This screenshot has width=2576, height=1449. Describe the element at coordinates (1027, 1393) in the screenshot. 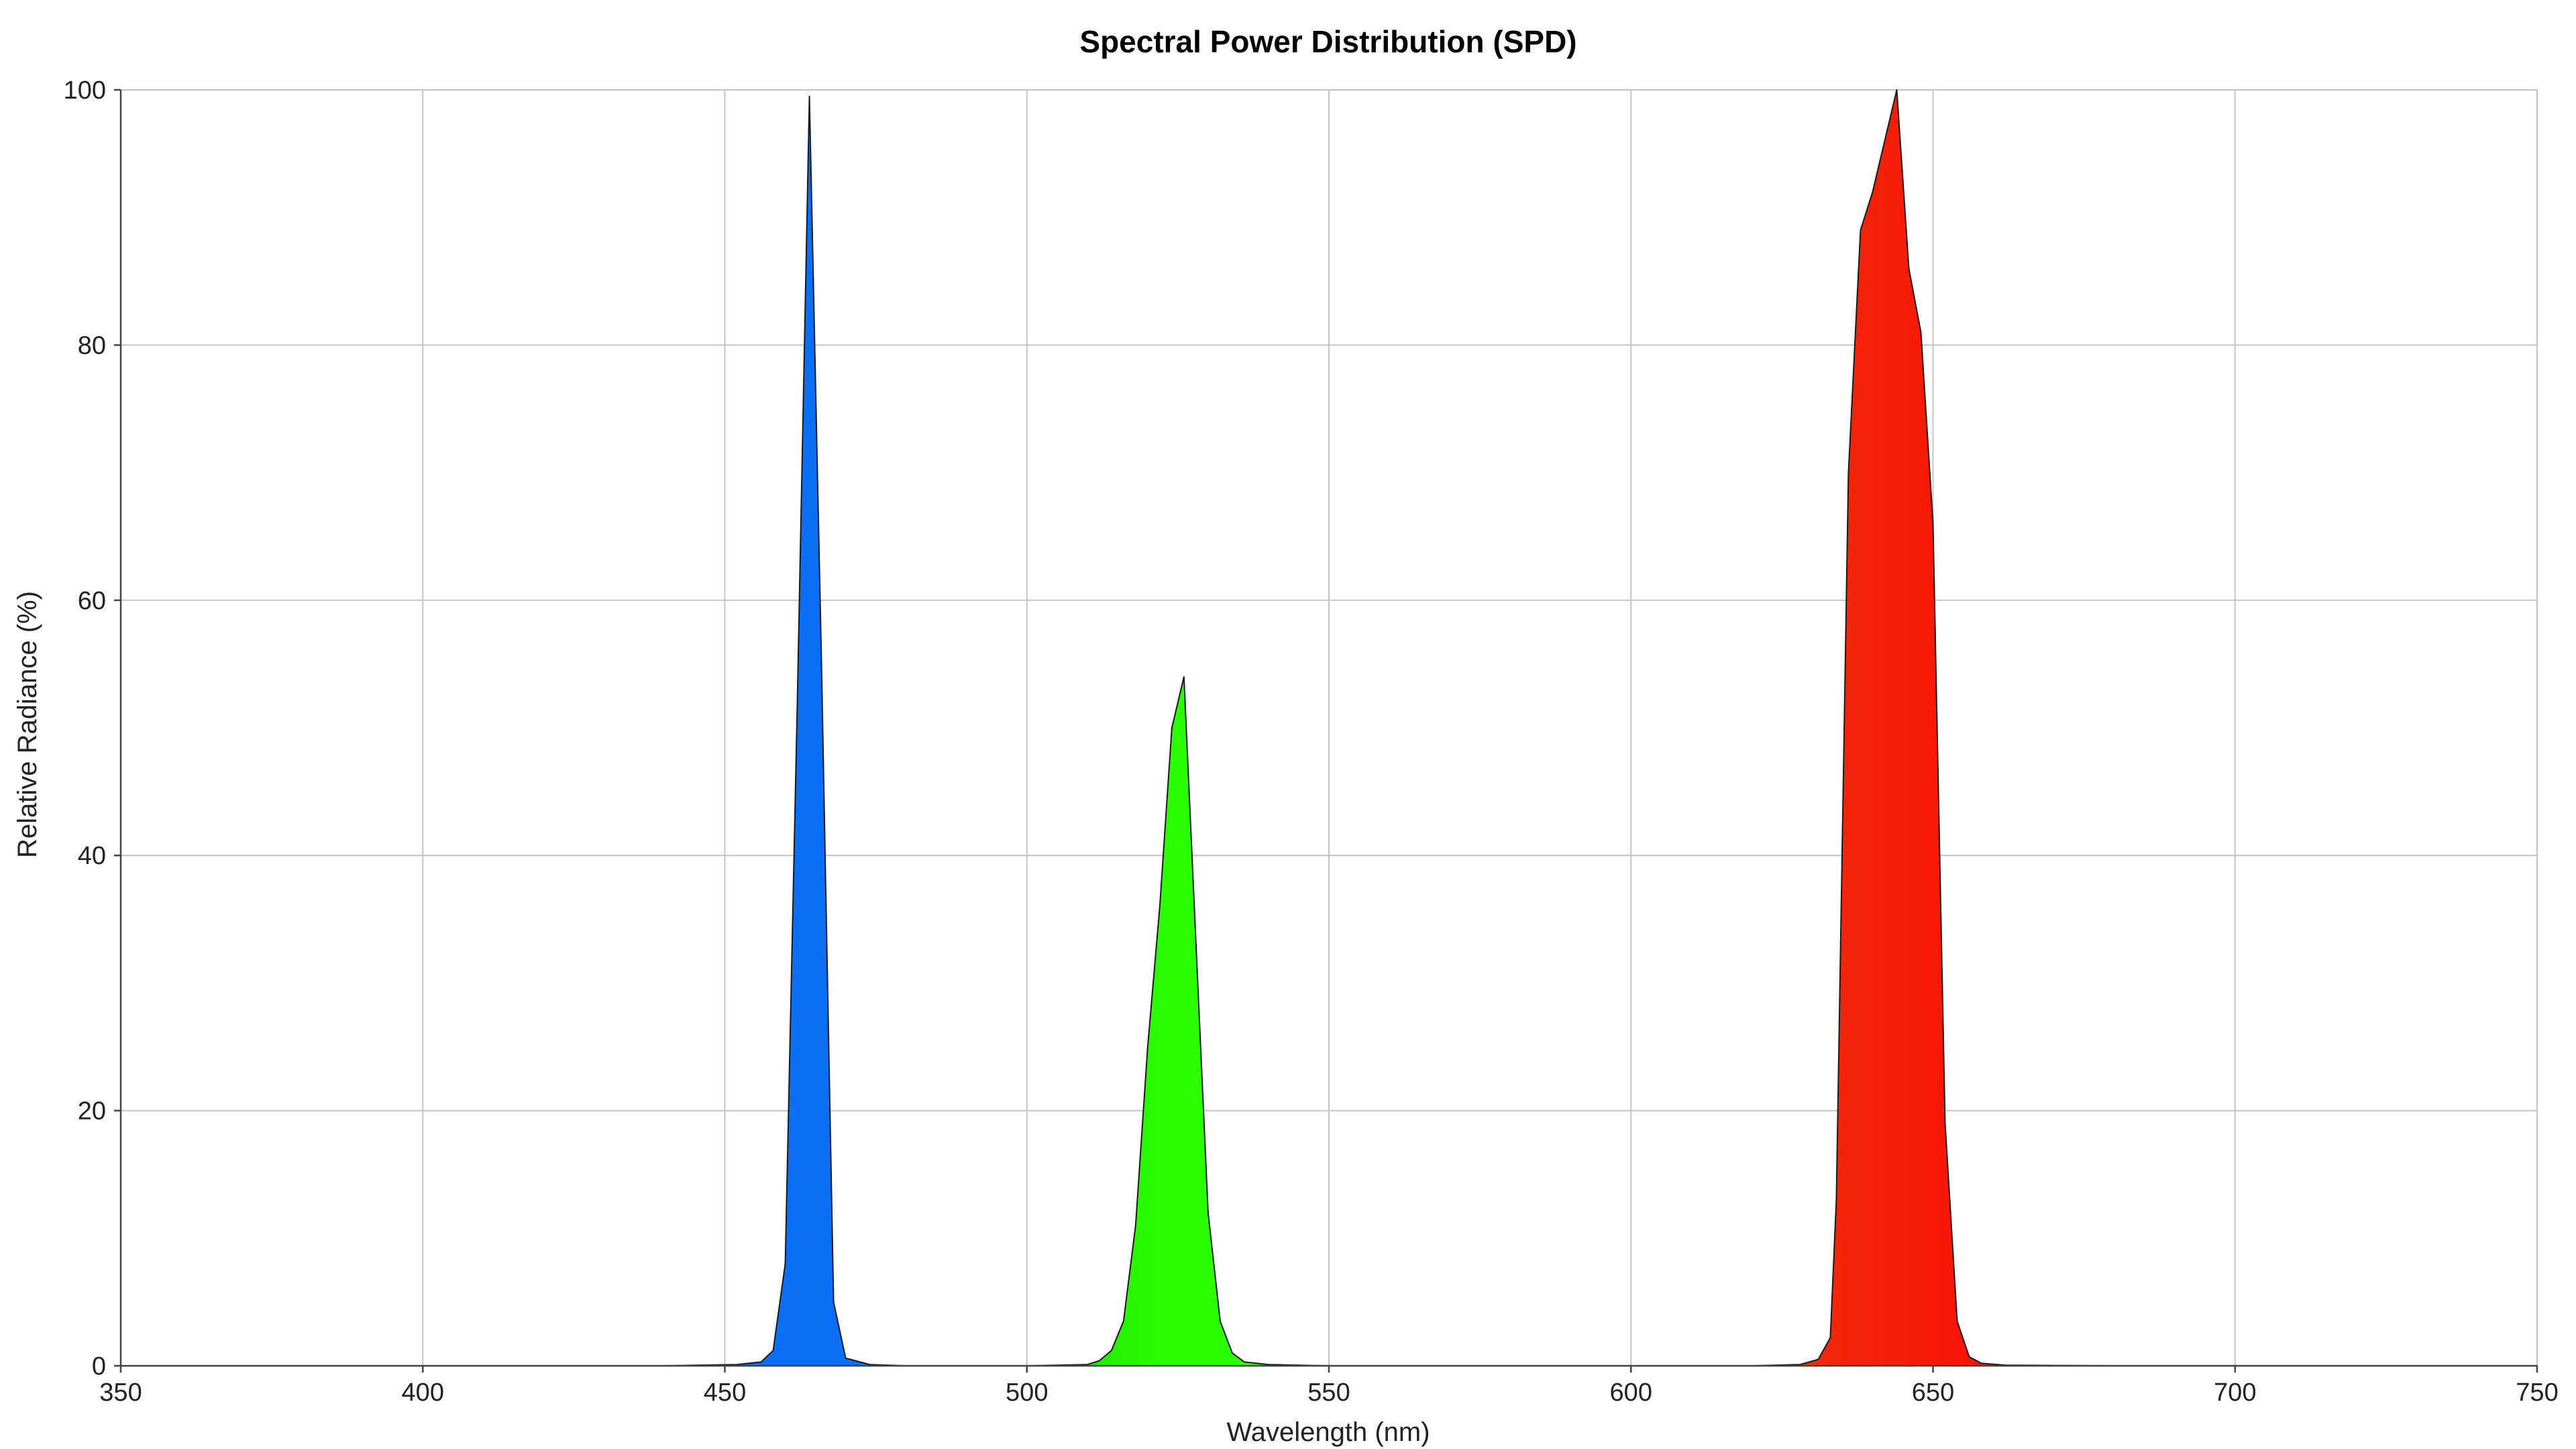

I see `x-tick-label: 500` at that location.